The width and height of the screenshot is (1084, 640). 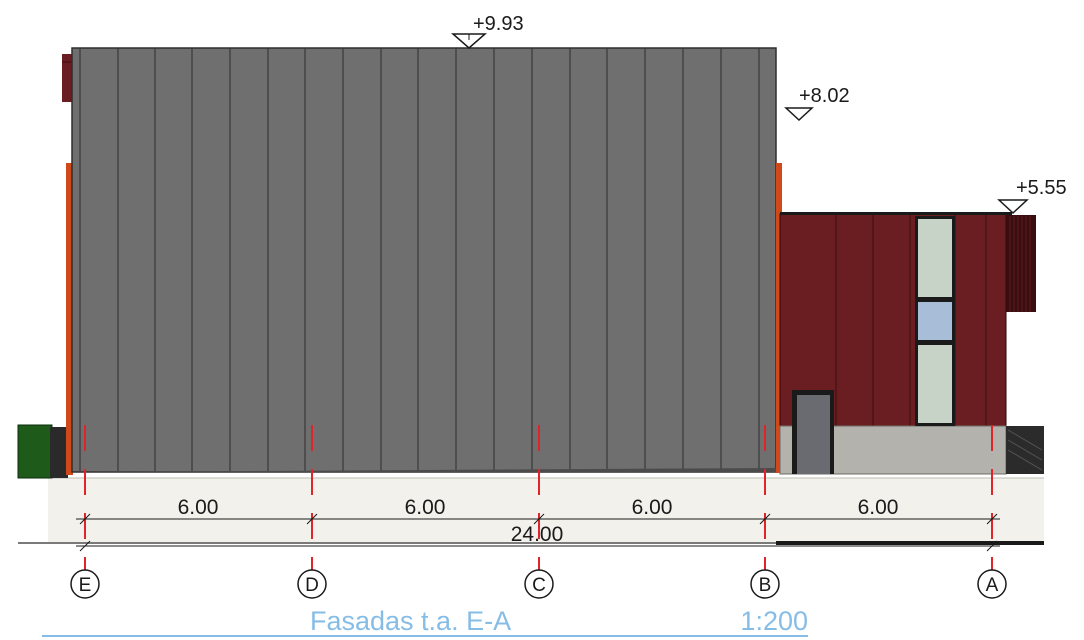 What do you see at coordinates (410, 621) in the screenshot?
I see `drawing-title: Fasadas t.a. E-A` at bounding box center [410, 621].